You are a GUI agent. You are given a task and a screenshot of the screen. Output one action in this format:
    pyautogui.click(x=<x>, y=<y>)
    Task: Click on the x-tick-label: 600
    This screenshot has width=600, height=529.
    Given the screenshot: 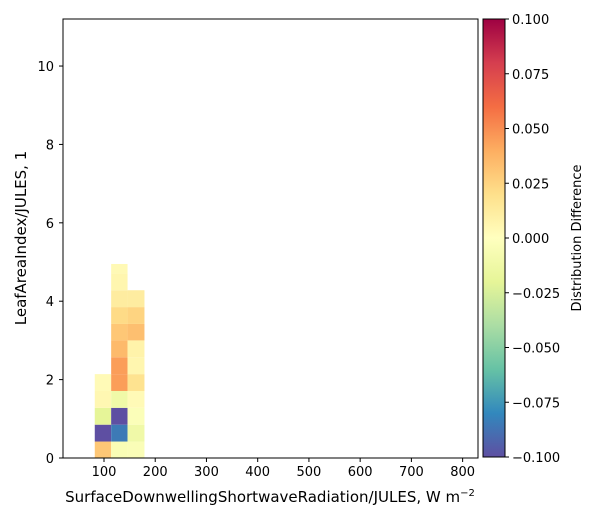 What is the action you would take?
    pyautogui.click(x=360, y=472)
    